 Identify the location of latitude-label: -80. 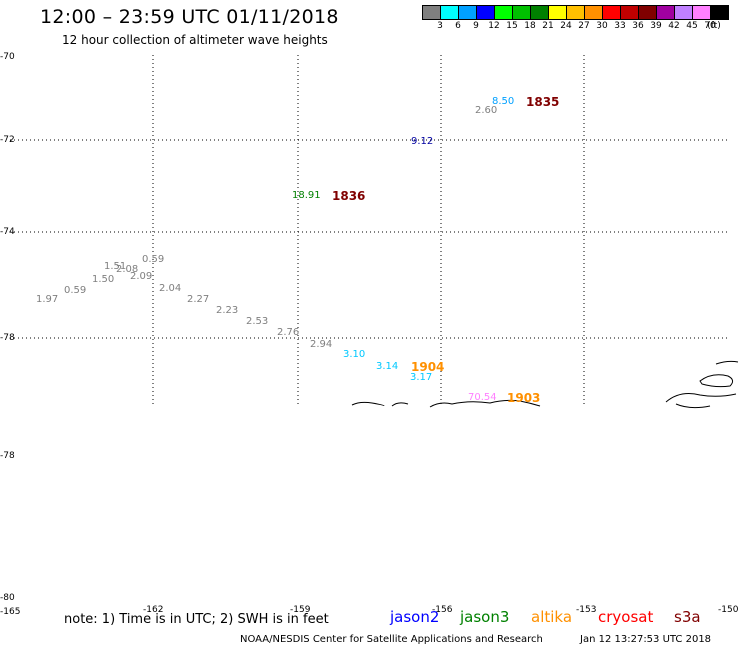
(7, 598).